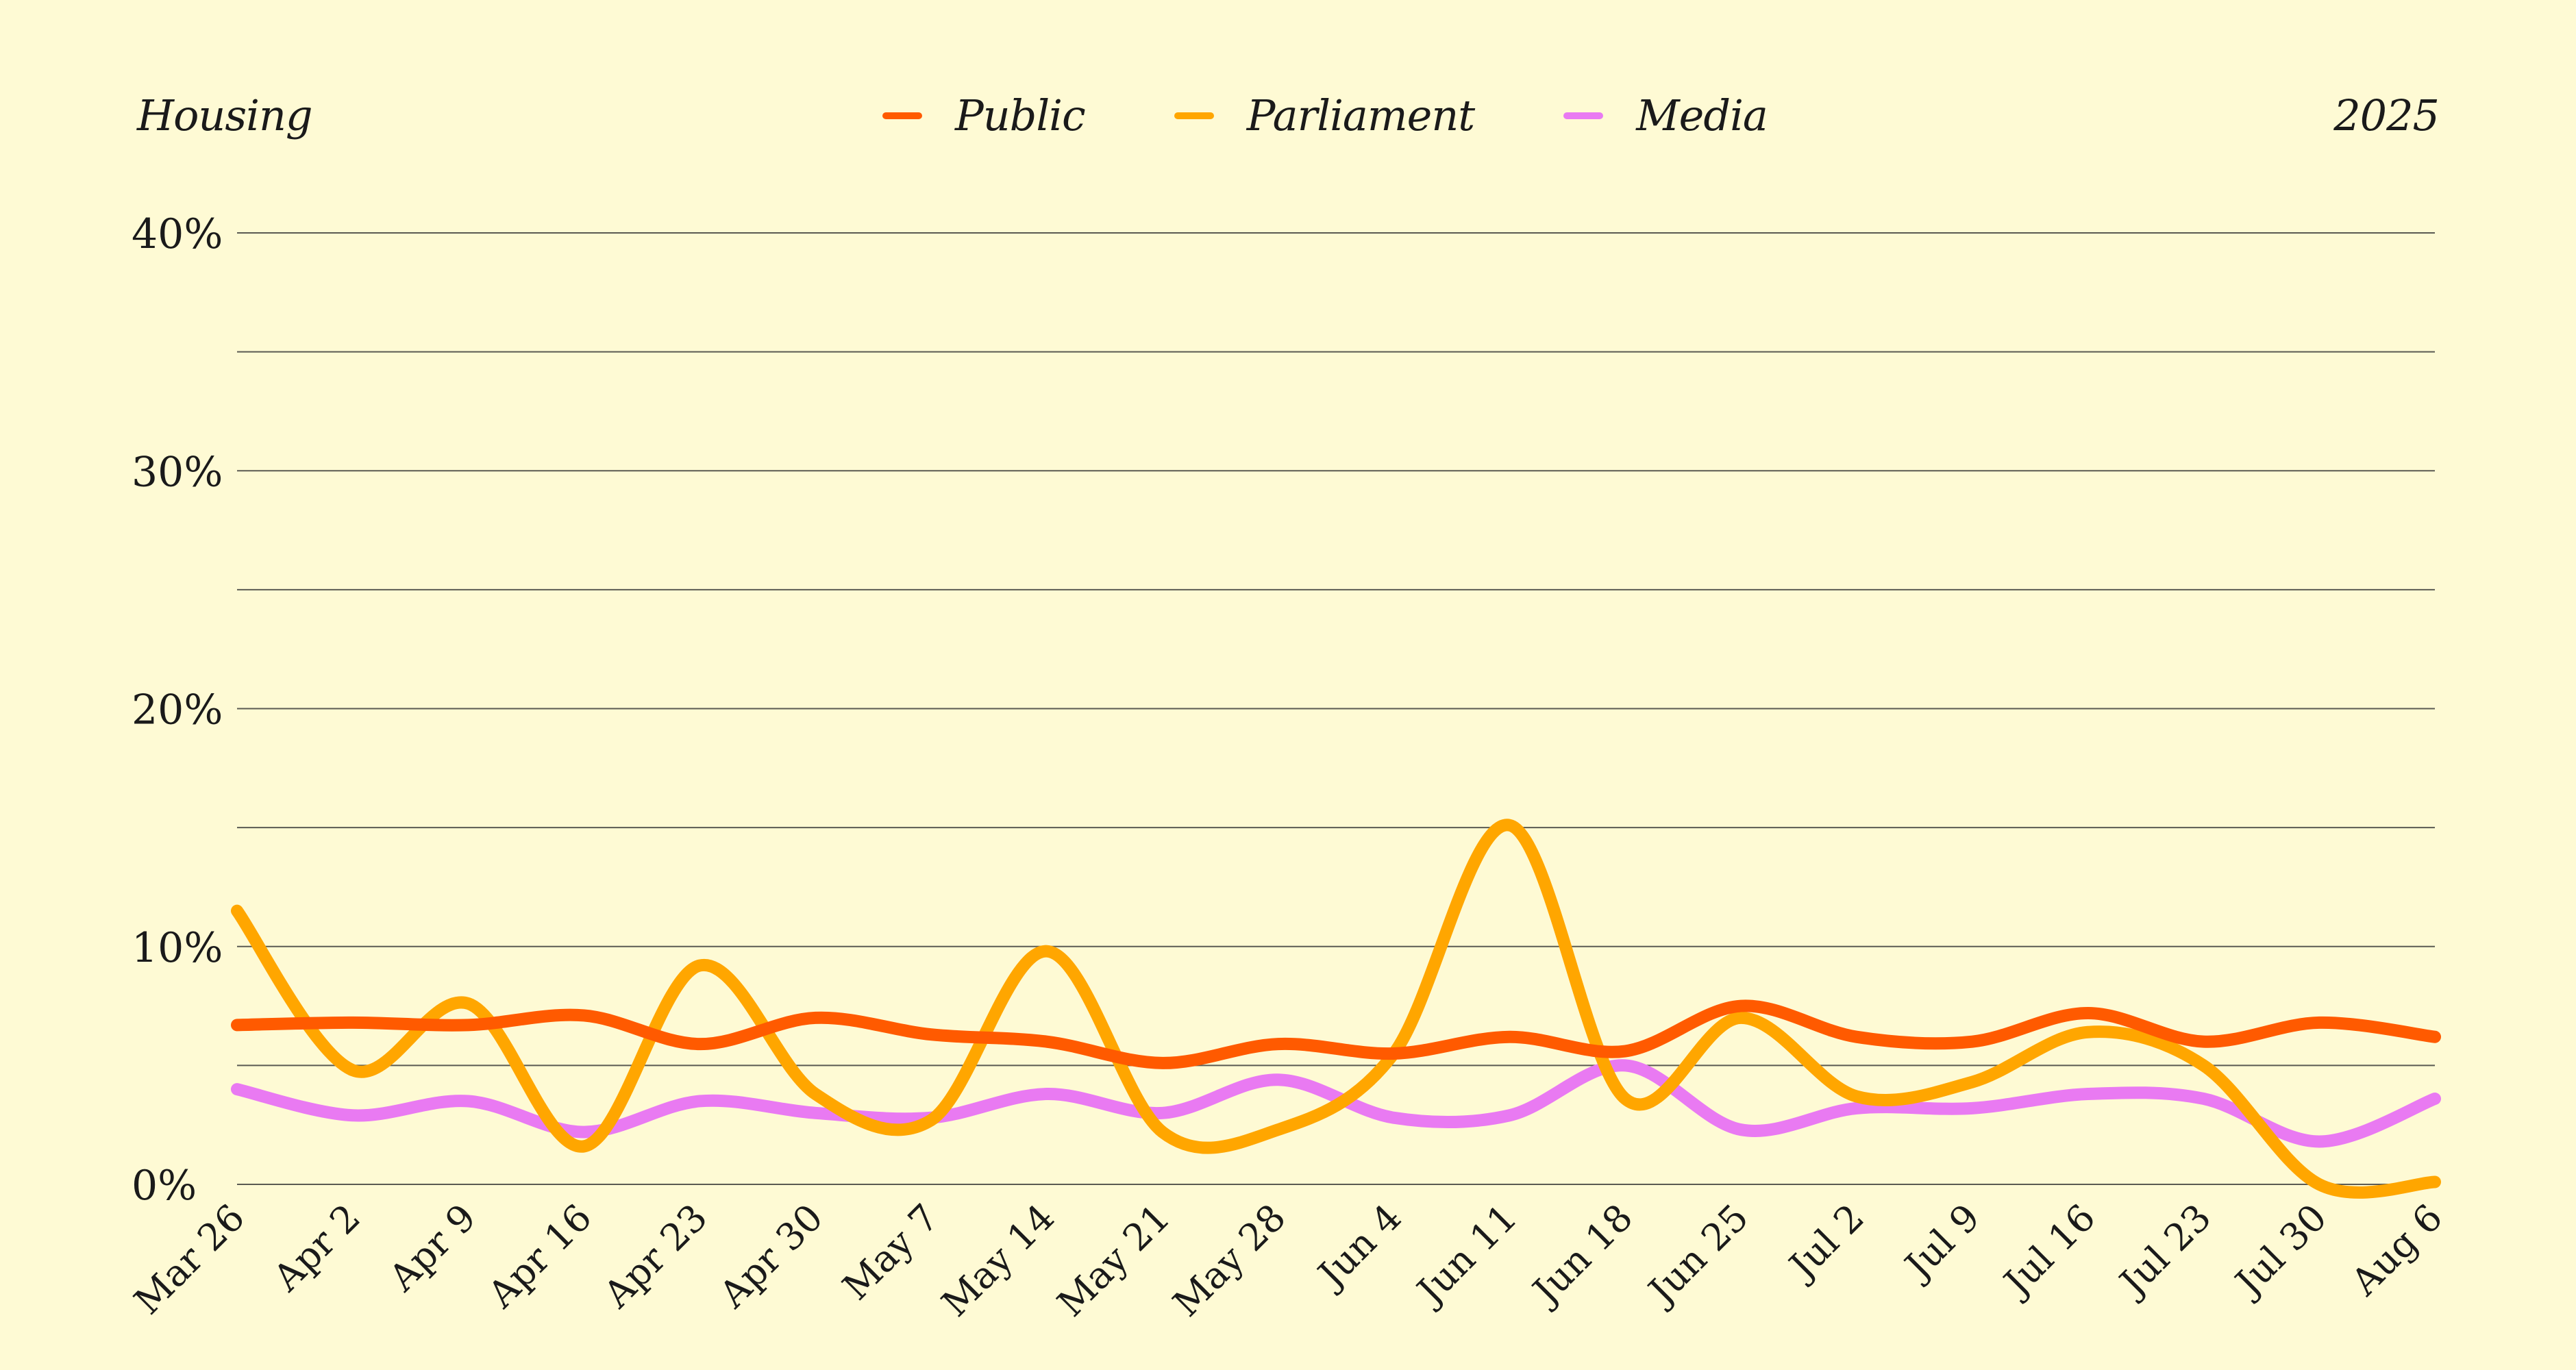 Image resolution: width=2576 pixels, height=1370 pixels. I want to click on y-tick-label: 10%, so click(177, 948).